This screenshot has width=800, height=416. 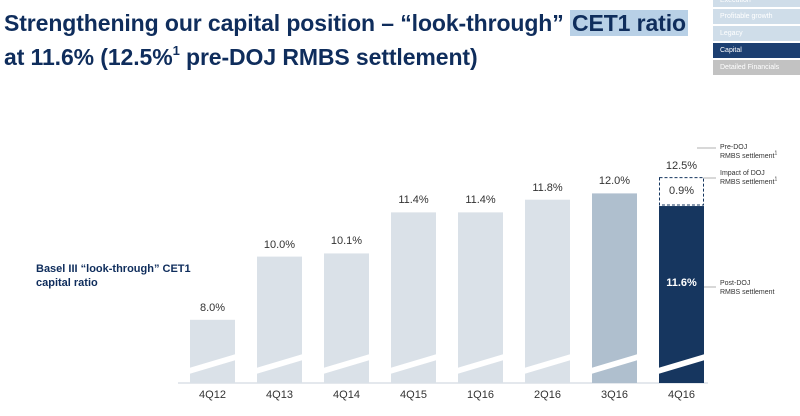 I want to click on x-tick-4q15: 4Q15, so click(x=413, y=395).